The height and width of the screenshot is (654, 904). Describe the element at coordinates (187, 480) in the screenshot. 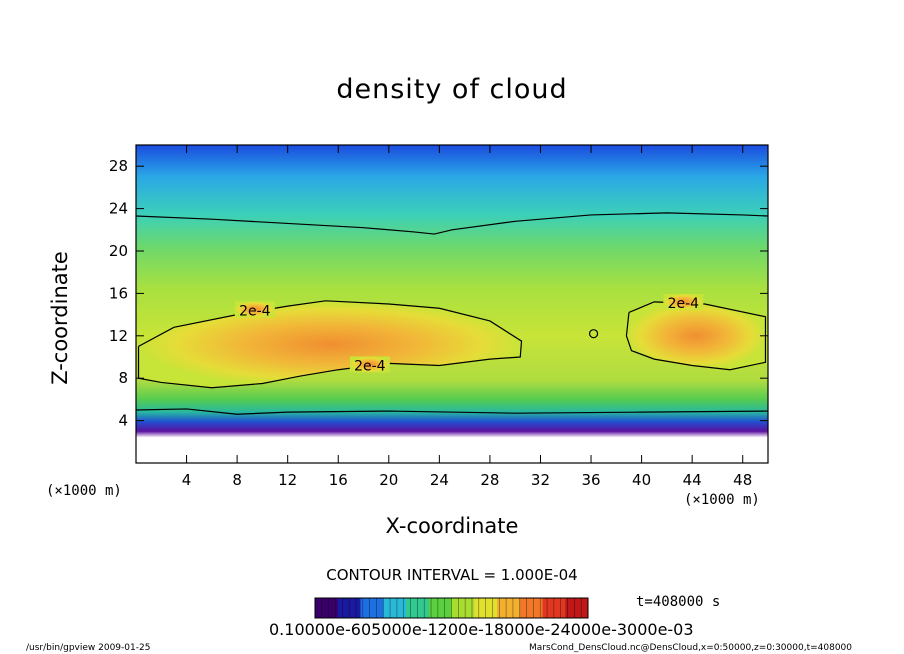

I see `x-tick-label: 4` at that location.